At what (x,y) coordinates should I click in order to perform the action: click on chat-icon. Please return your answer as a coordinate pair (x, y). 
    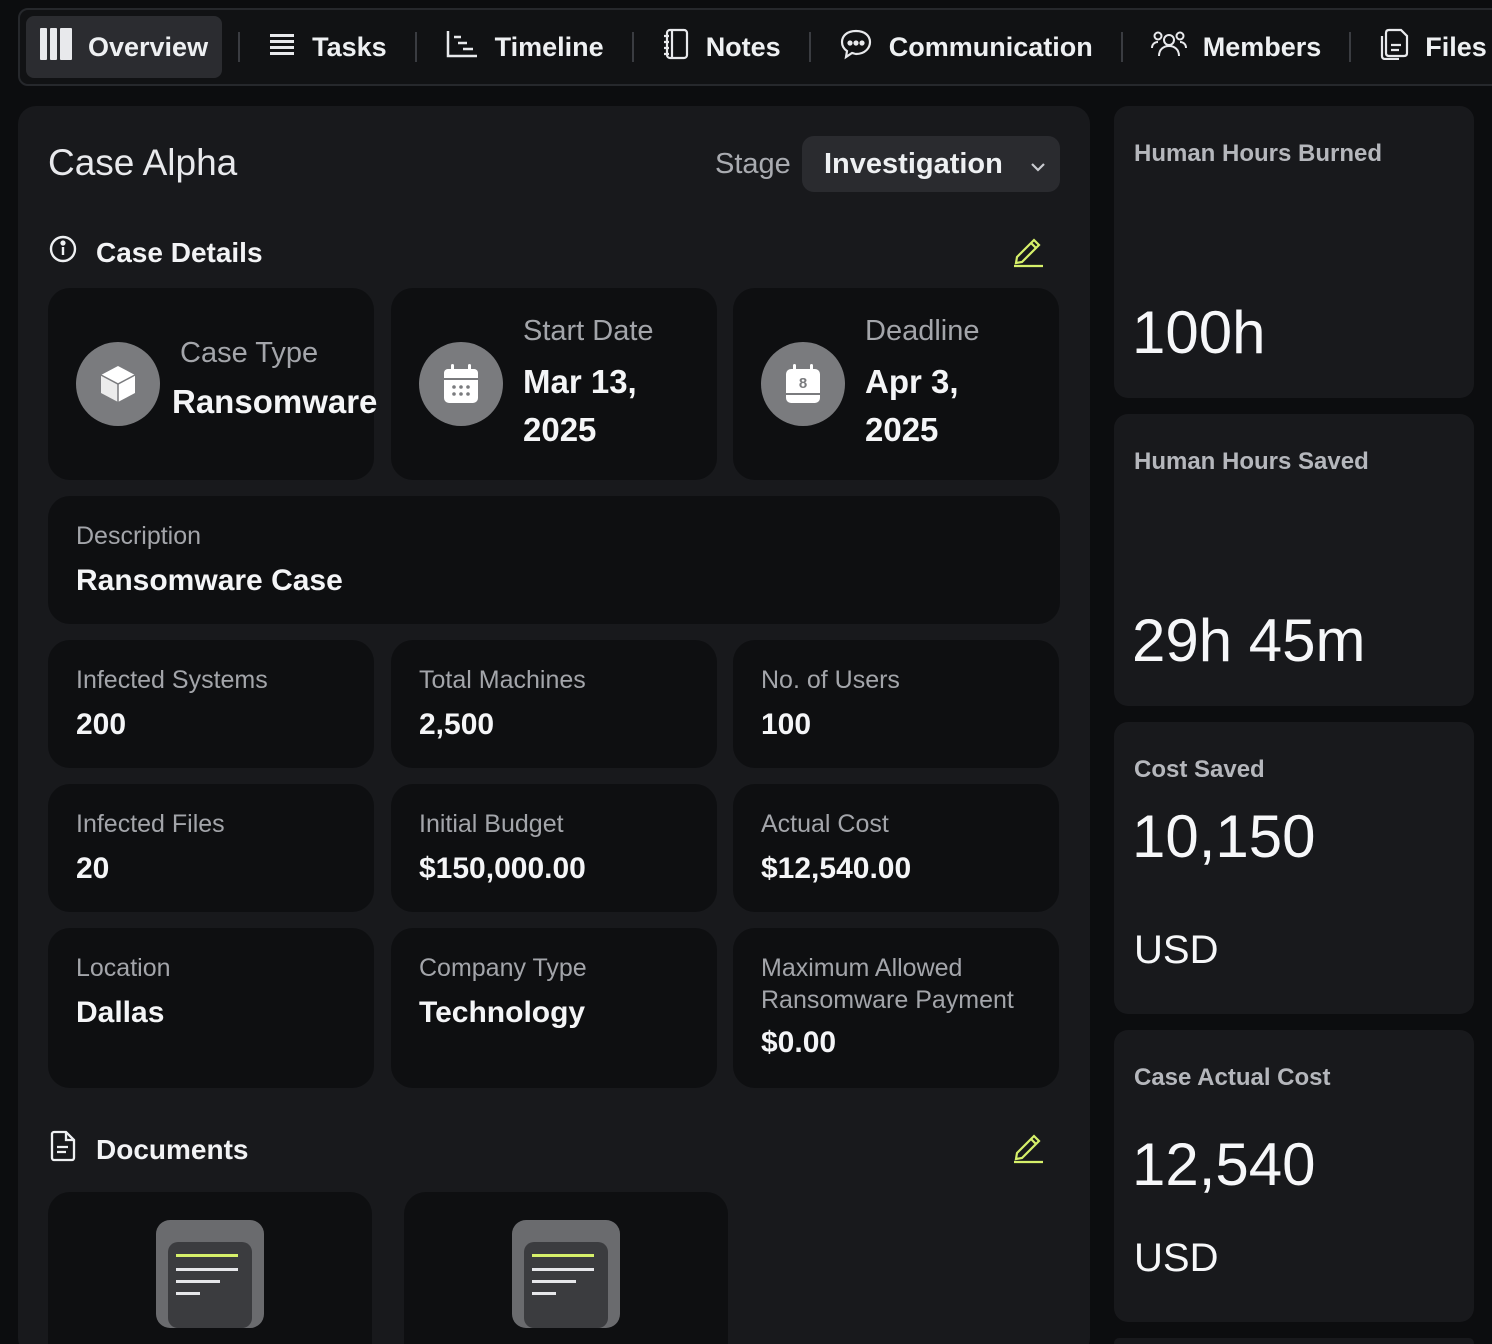
    Looking at the image, I should click on (856, 47).